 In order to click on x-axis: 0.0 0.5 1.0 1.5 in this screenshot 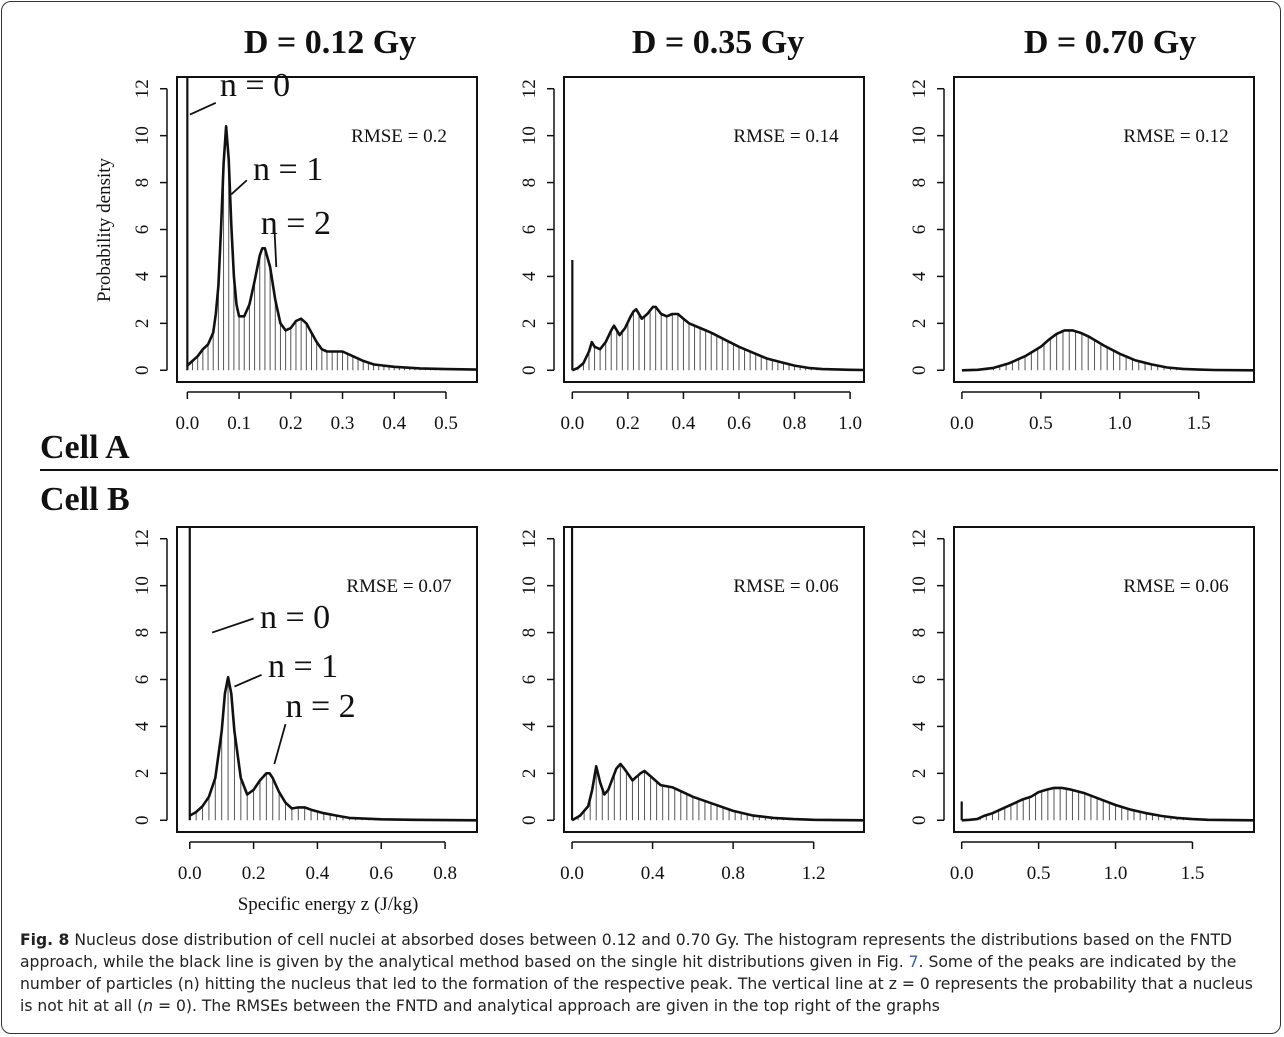, I will do `click(1077, 862)`.